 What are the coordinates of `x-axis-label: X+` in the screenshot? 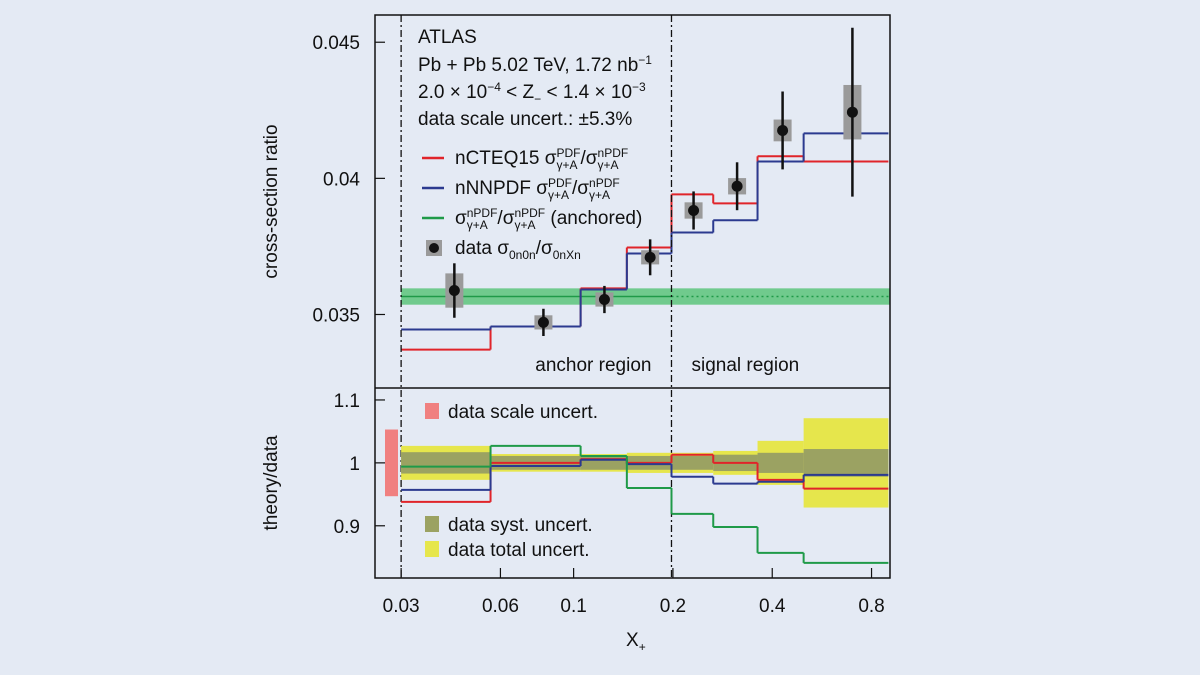 It's located at (636, 642).